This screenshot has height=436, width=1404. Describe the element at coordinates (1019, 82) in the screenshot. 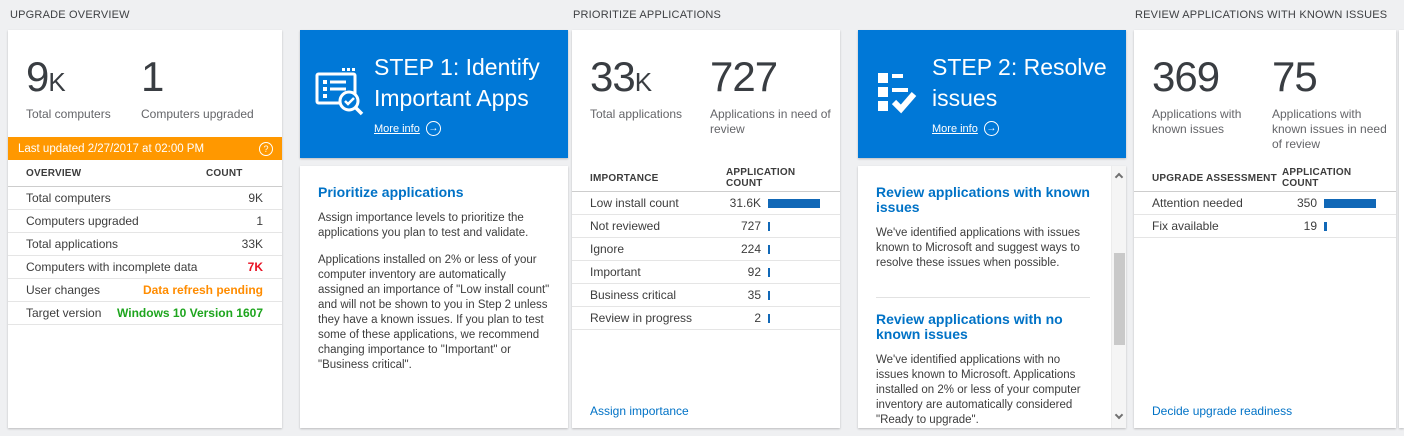

I see `step2-title: STEP 2: Resolve issues` at that location.